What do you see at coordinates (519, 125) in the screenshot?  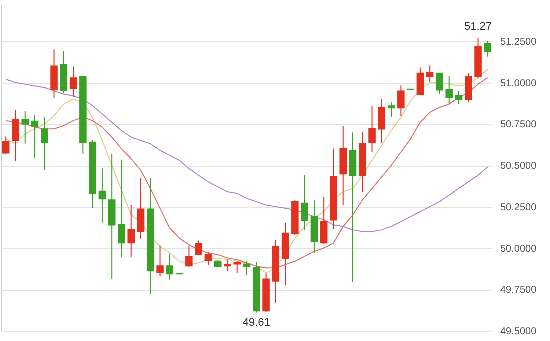 I see `y-tick-label: 50.7500` at bounding box center [519, 125].